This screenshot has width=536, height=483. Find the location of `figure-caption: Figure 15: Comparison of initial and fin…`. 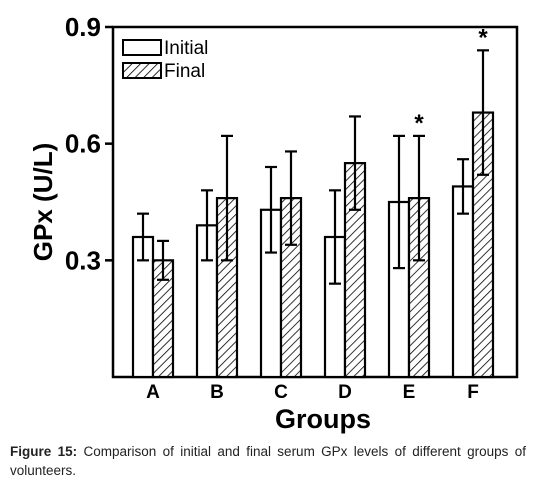

figure-caption: Figure 15: Comparison of initial and fin… is located at coordinates (268, 461).